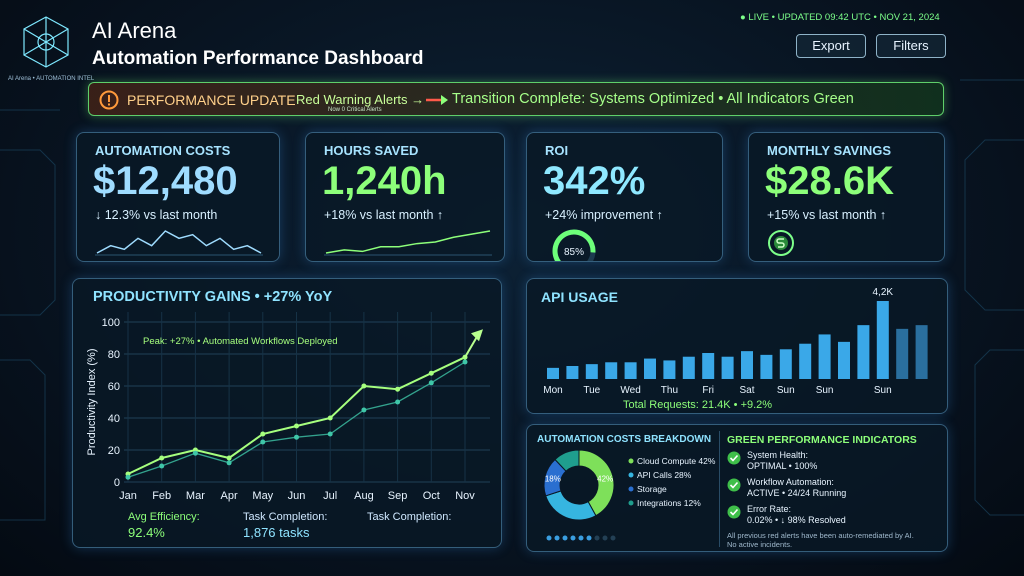 Image resolution: width=1024 pixels, height=576 pixels. I want to click on indicator-title: Workflow Automation:, so click(790, 482).